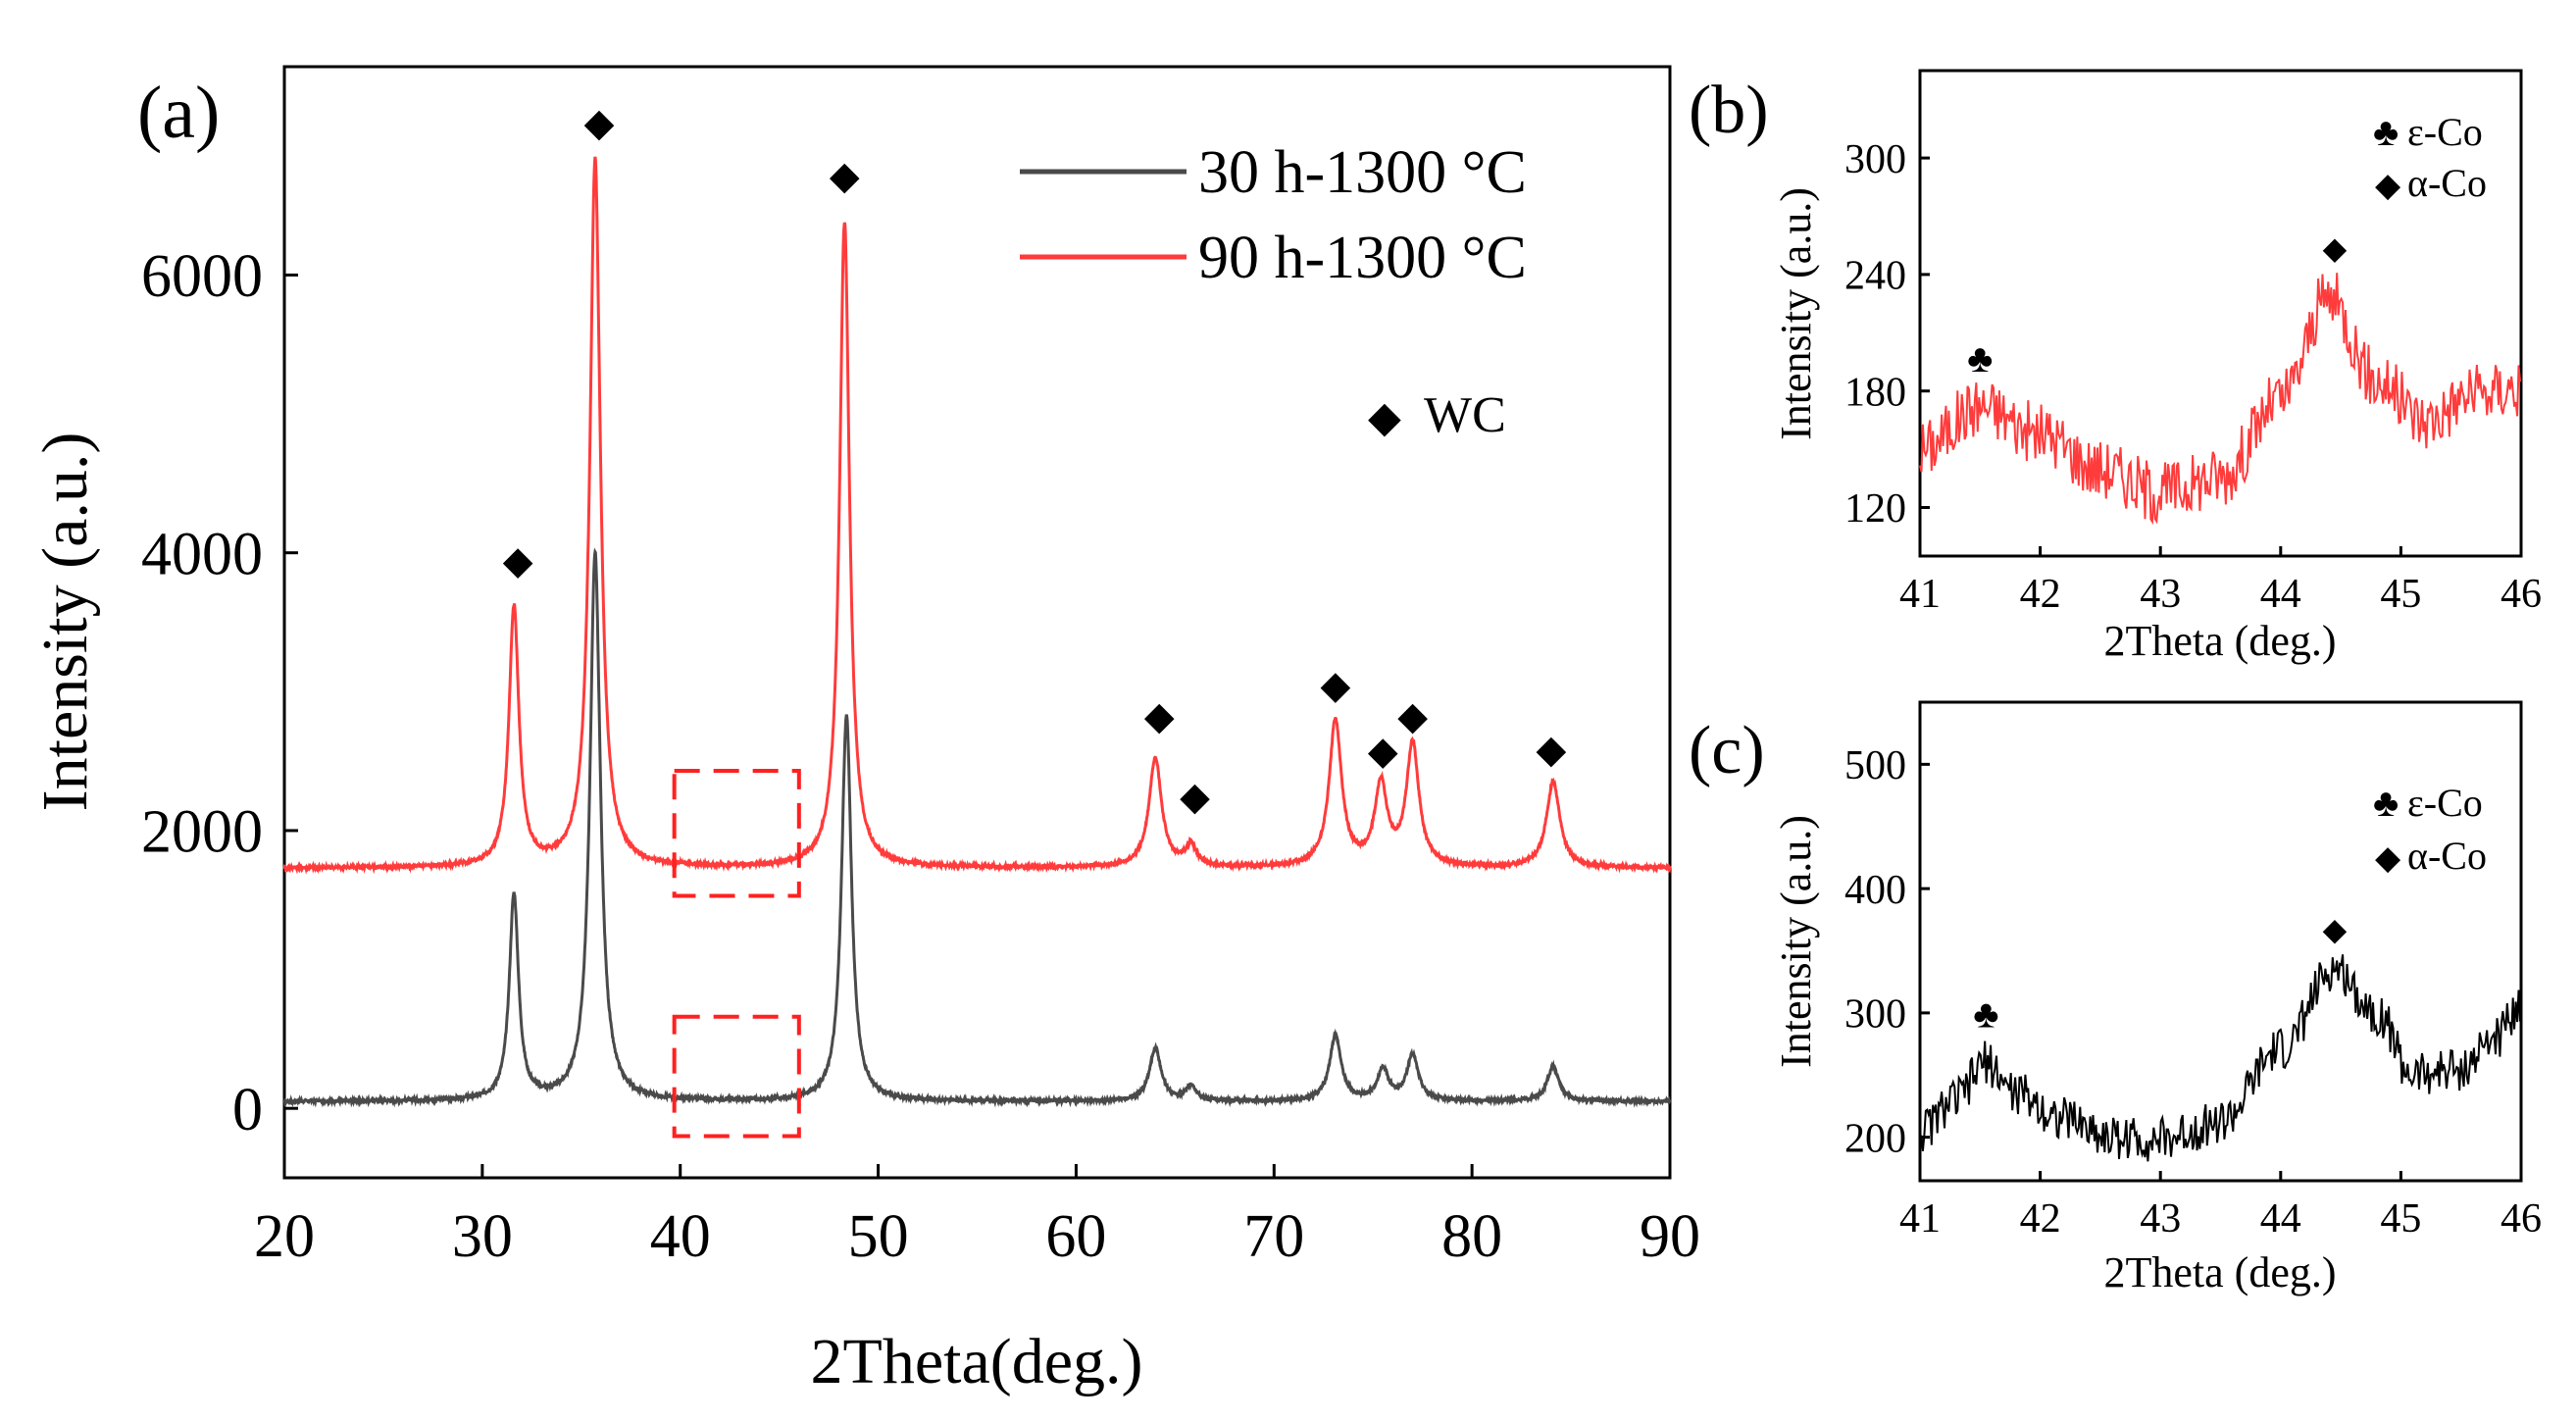  I want to click on panel-c-label: (c), so click(1727, 750).